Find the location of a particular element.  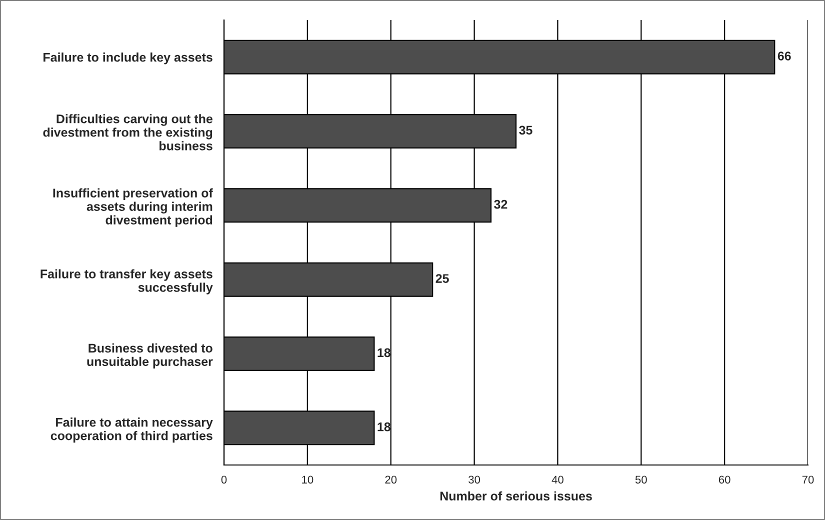

x-tick-label: 50 is located at coordinates (641, 480).